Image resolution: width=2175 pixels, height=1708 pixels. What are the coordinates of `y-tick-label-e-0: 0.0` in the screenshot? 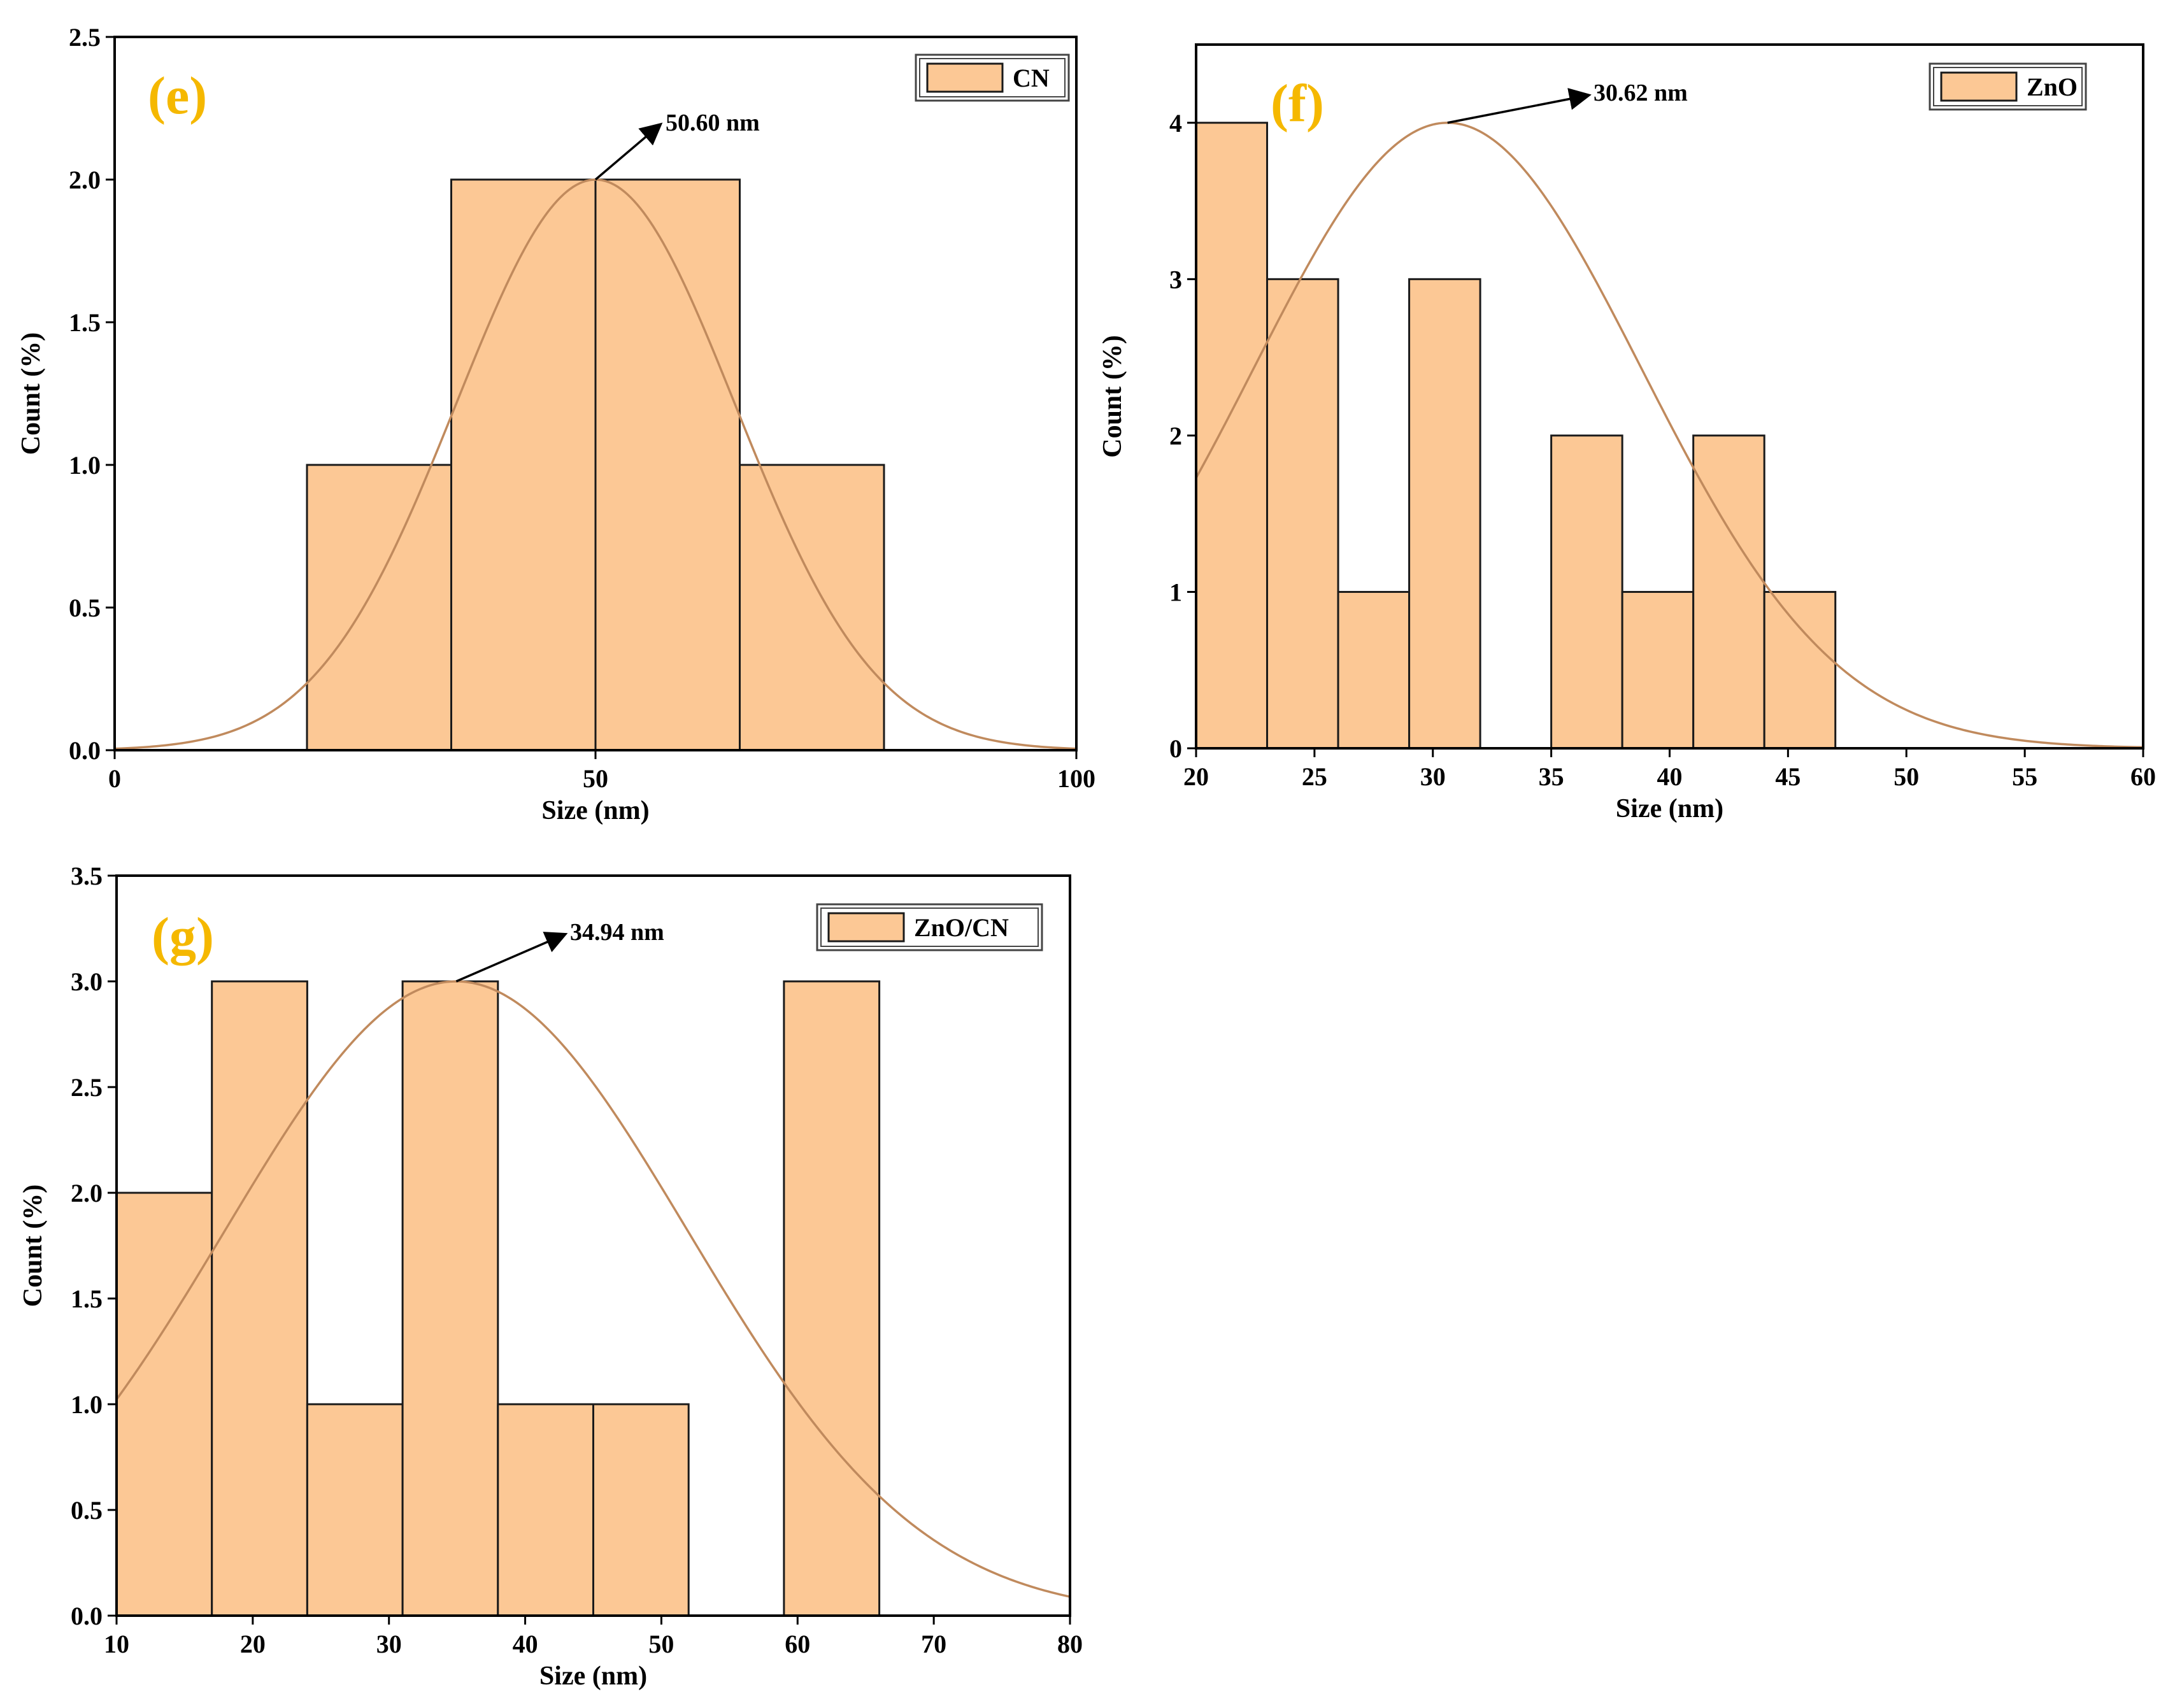 It's located at (85, 751).